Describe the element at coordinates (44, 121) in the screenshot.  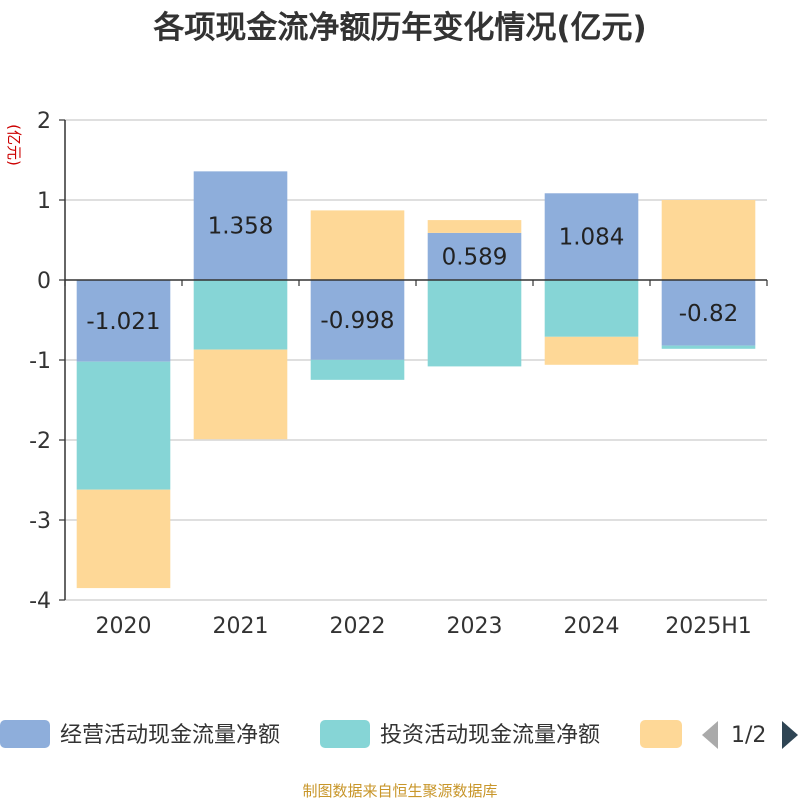
I see `y-tick-label: 2` at that location.